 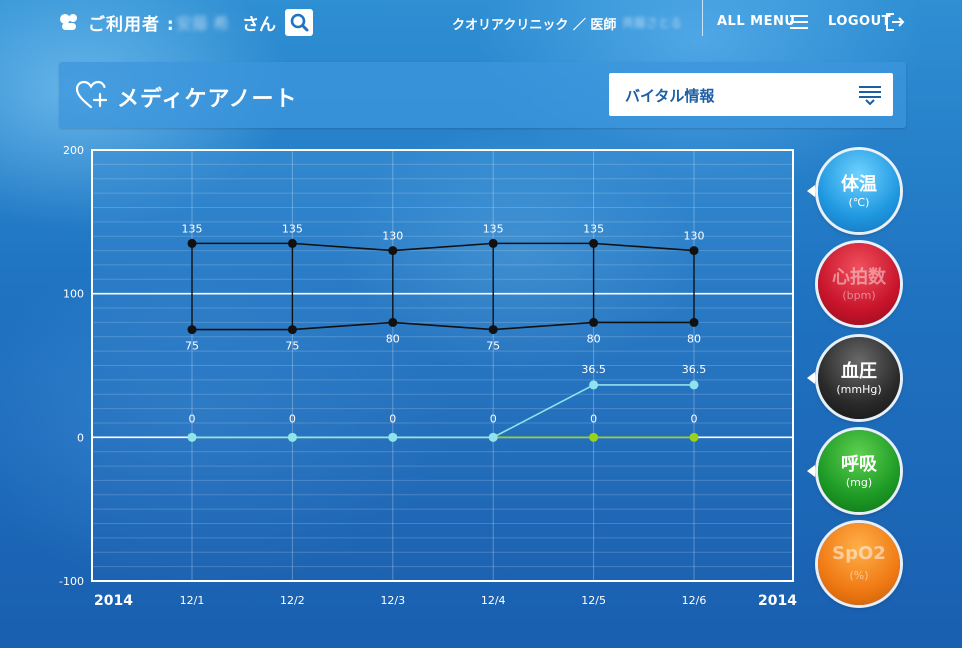 What do you see at coordinates (292, 600) in the screenshot?
I see `x-tick-label: 12/2` at bounding box center [292, 600].